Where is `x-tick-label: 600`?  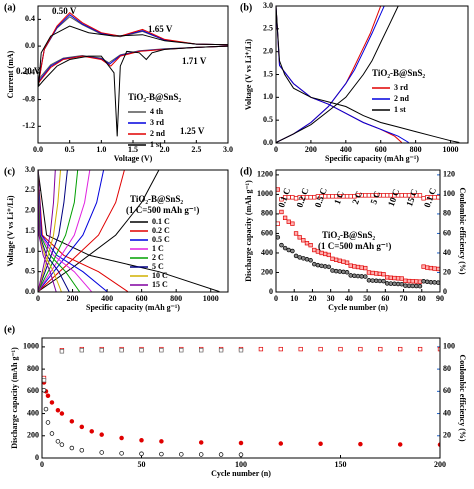
x-tick-label: 600 is located at coordinates (381, 149).